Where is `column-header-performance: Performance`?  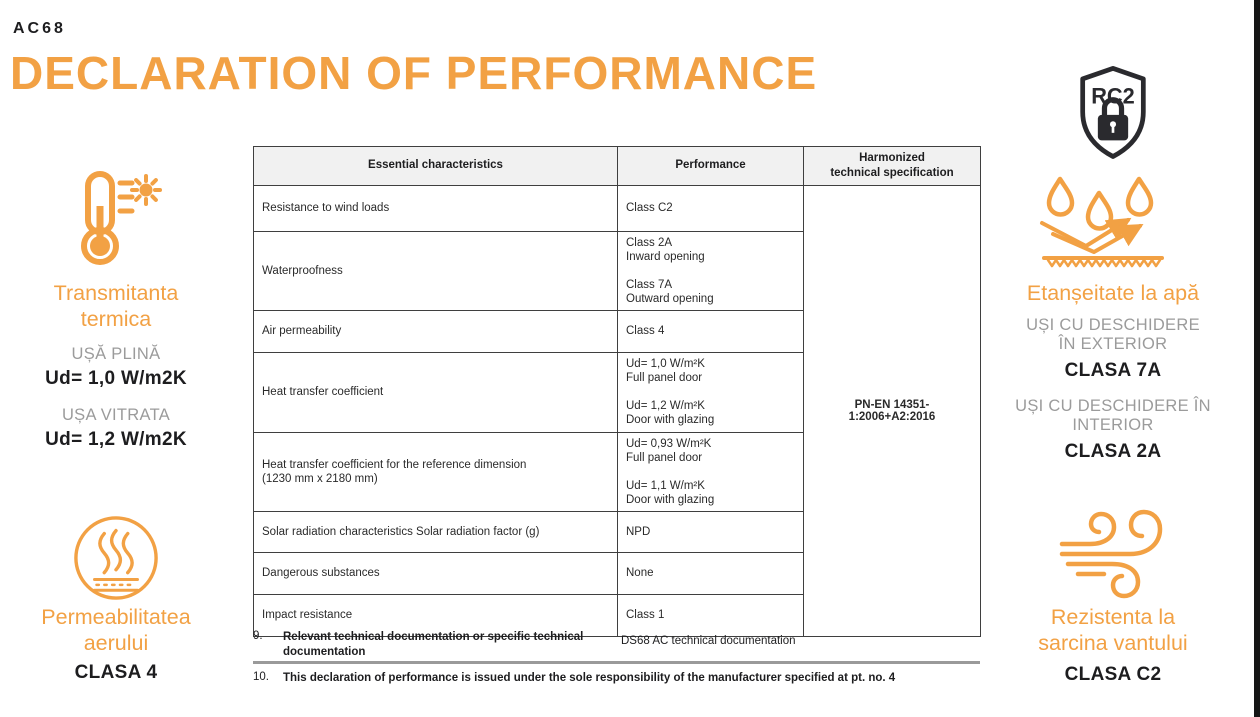
column-header-performance: Performance is located at coordinates (710, 166).